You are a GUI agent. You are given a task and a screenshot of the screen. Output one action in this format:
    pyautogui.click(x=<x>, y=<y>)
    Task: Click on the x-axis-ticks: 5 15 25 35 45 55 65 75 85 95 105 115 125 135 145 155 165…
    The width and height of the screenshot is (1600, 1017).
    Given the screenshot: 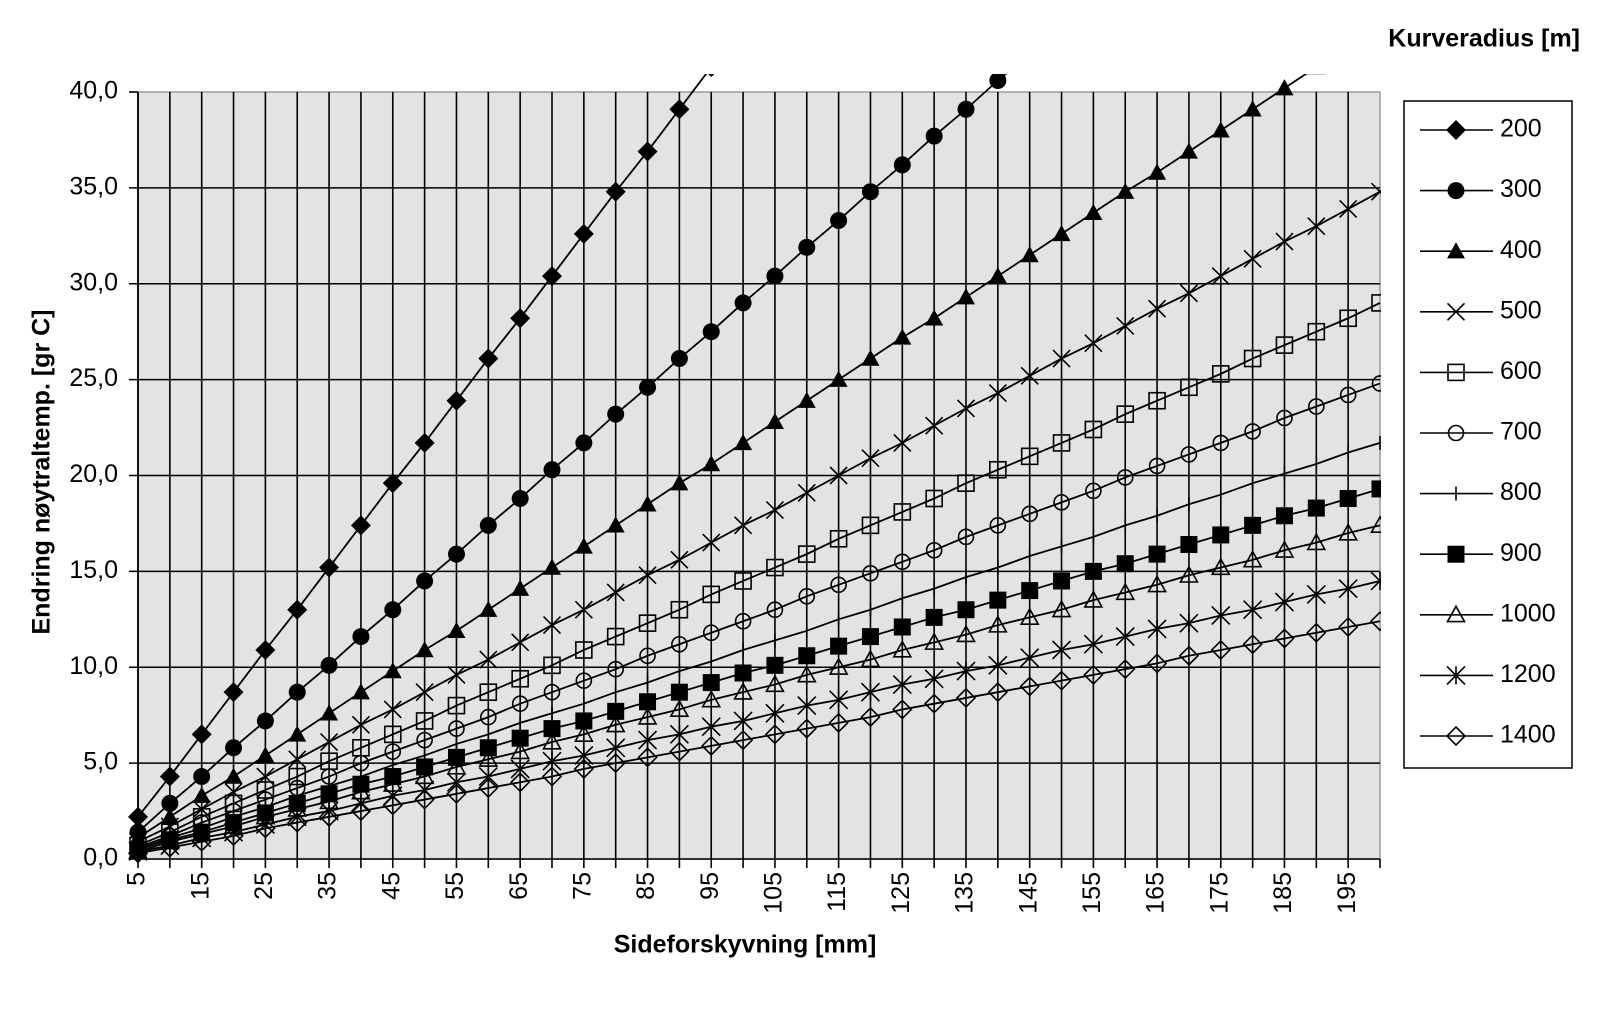 What is the action you would take?
    pyautogui.click(x=742, y=893)
    